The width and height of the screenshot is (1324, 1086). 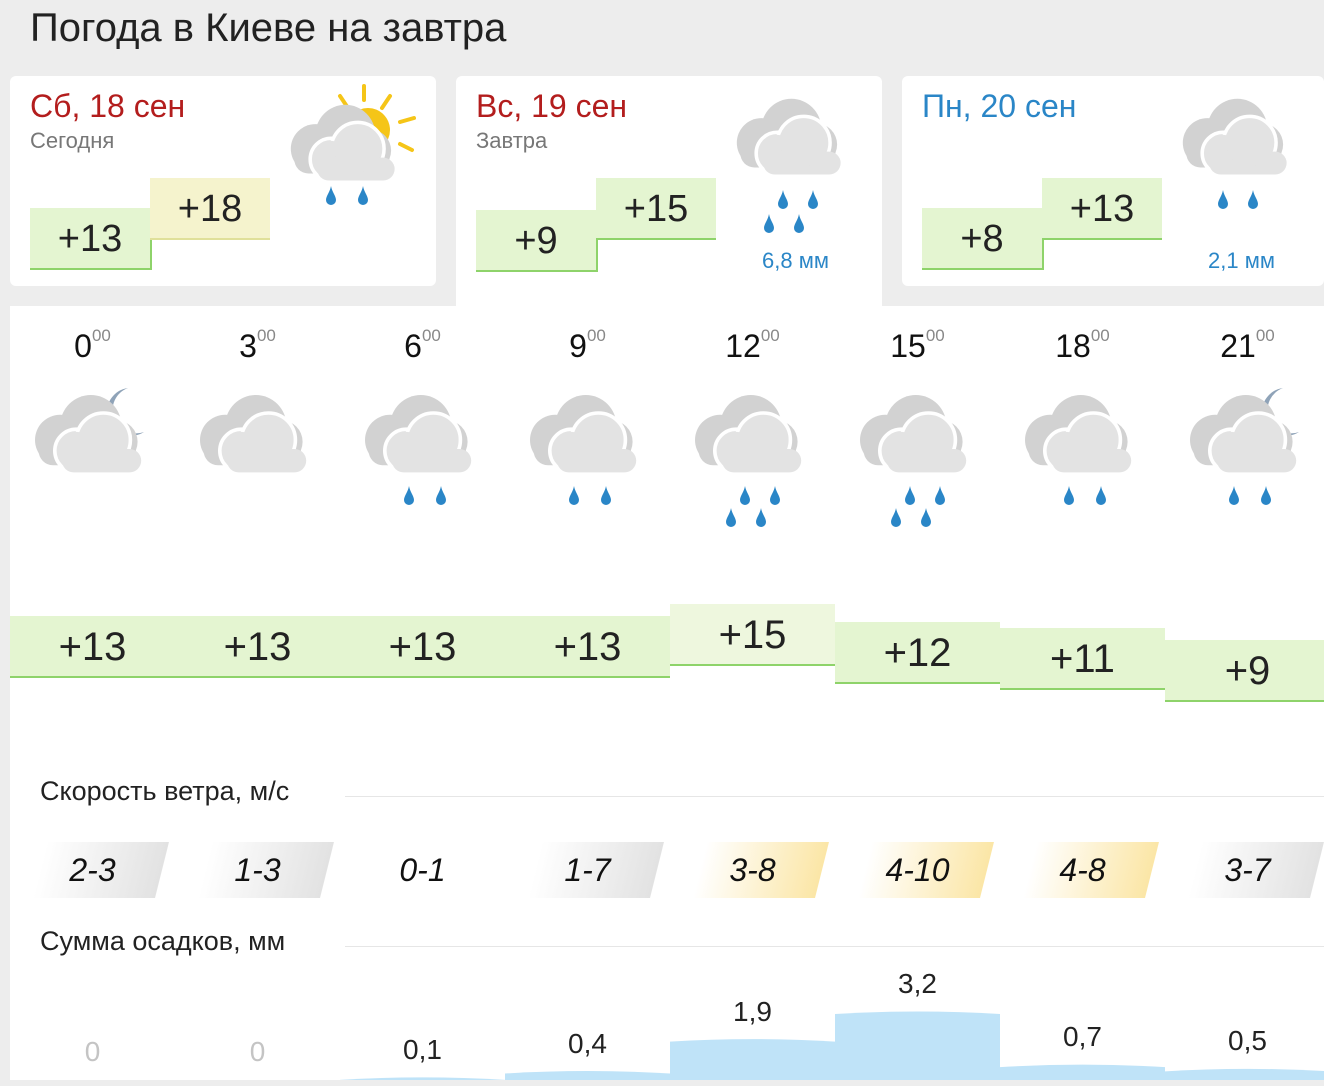 I want to click on wind-speed: 1-7, so click(x=587, y=870).